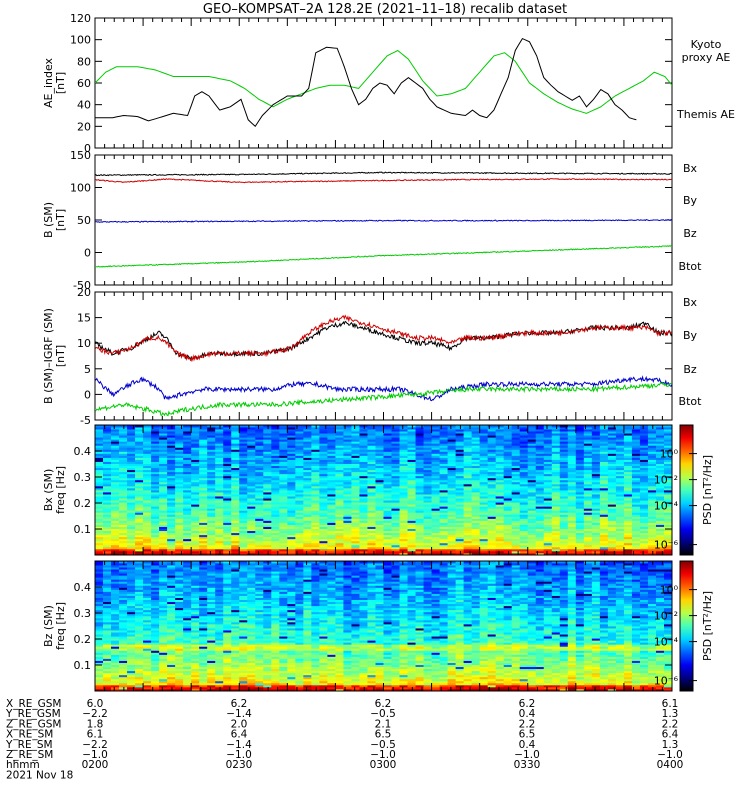  I want to click on y-tick-label: 100, so click(80, 188).